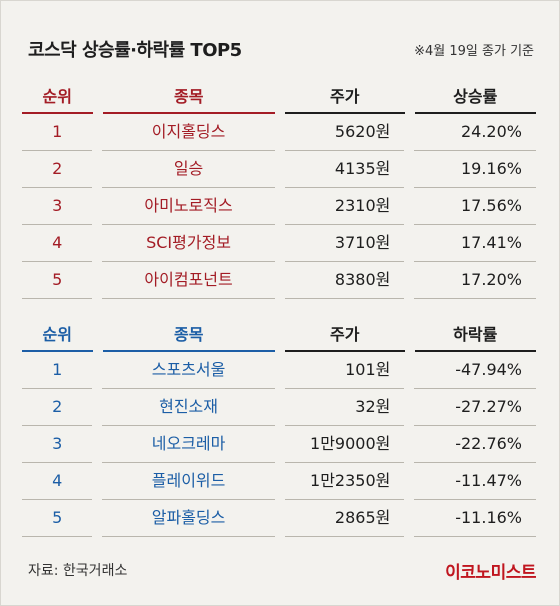 Image resolution: width=560 pixels, height=606 pixels. I want to click on price-cell: 2310원, so click(344, 206).